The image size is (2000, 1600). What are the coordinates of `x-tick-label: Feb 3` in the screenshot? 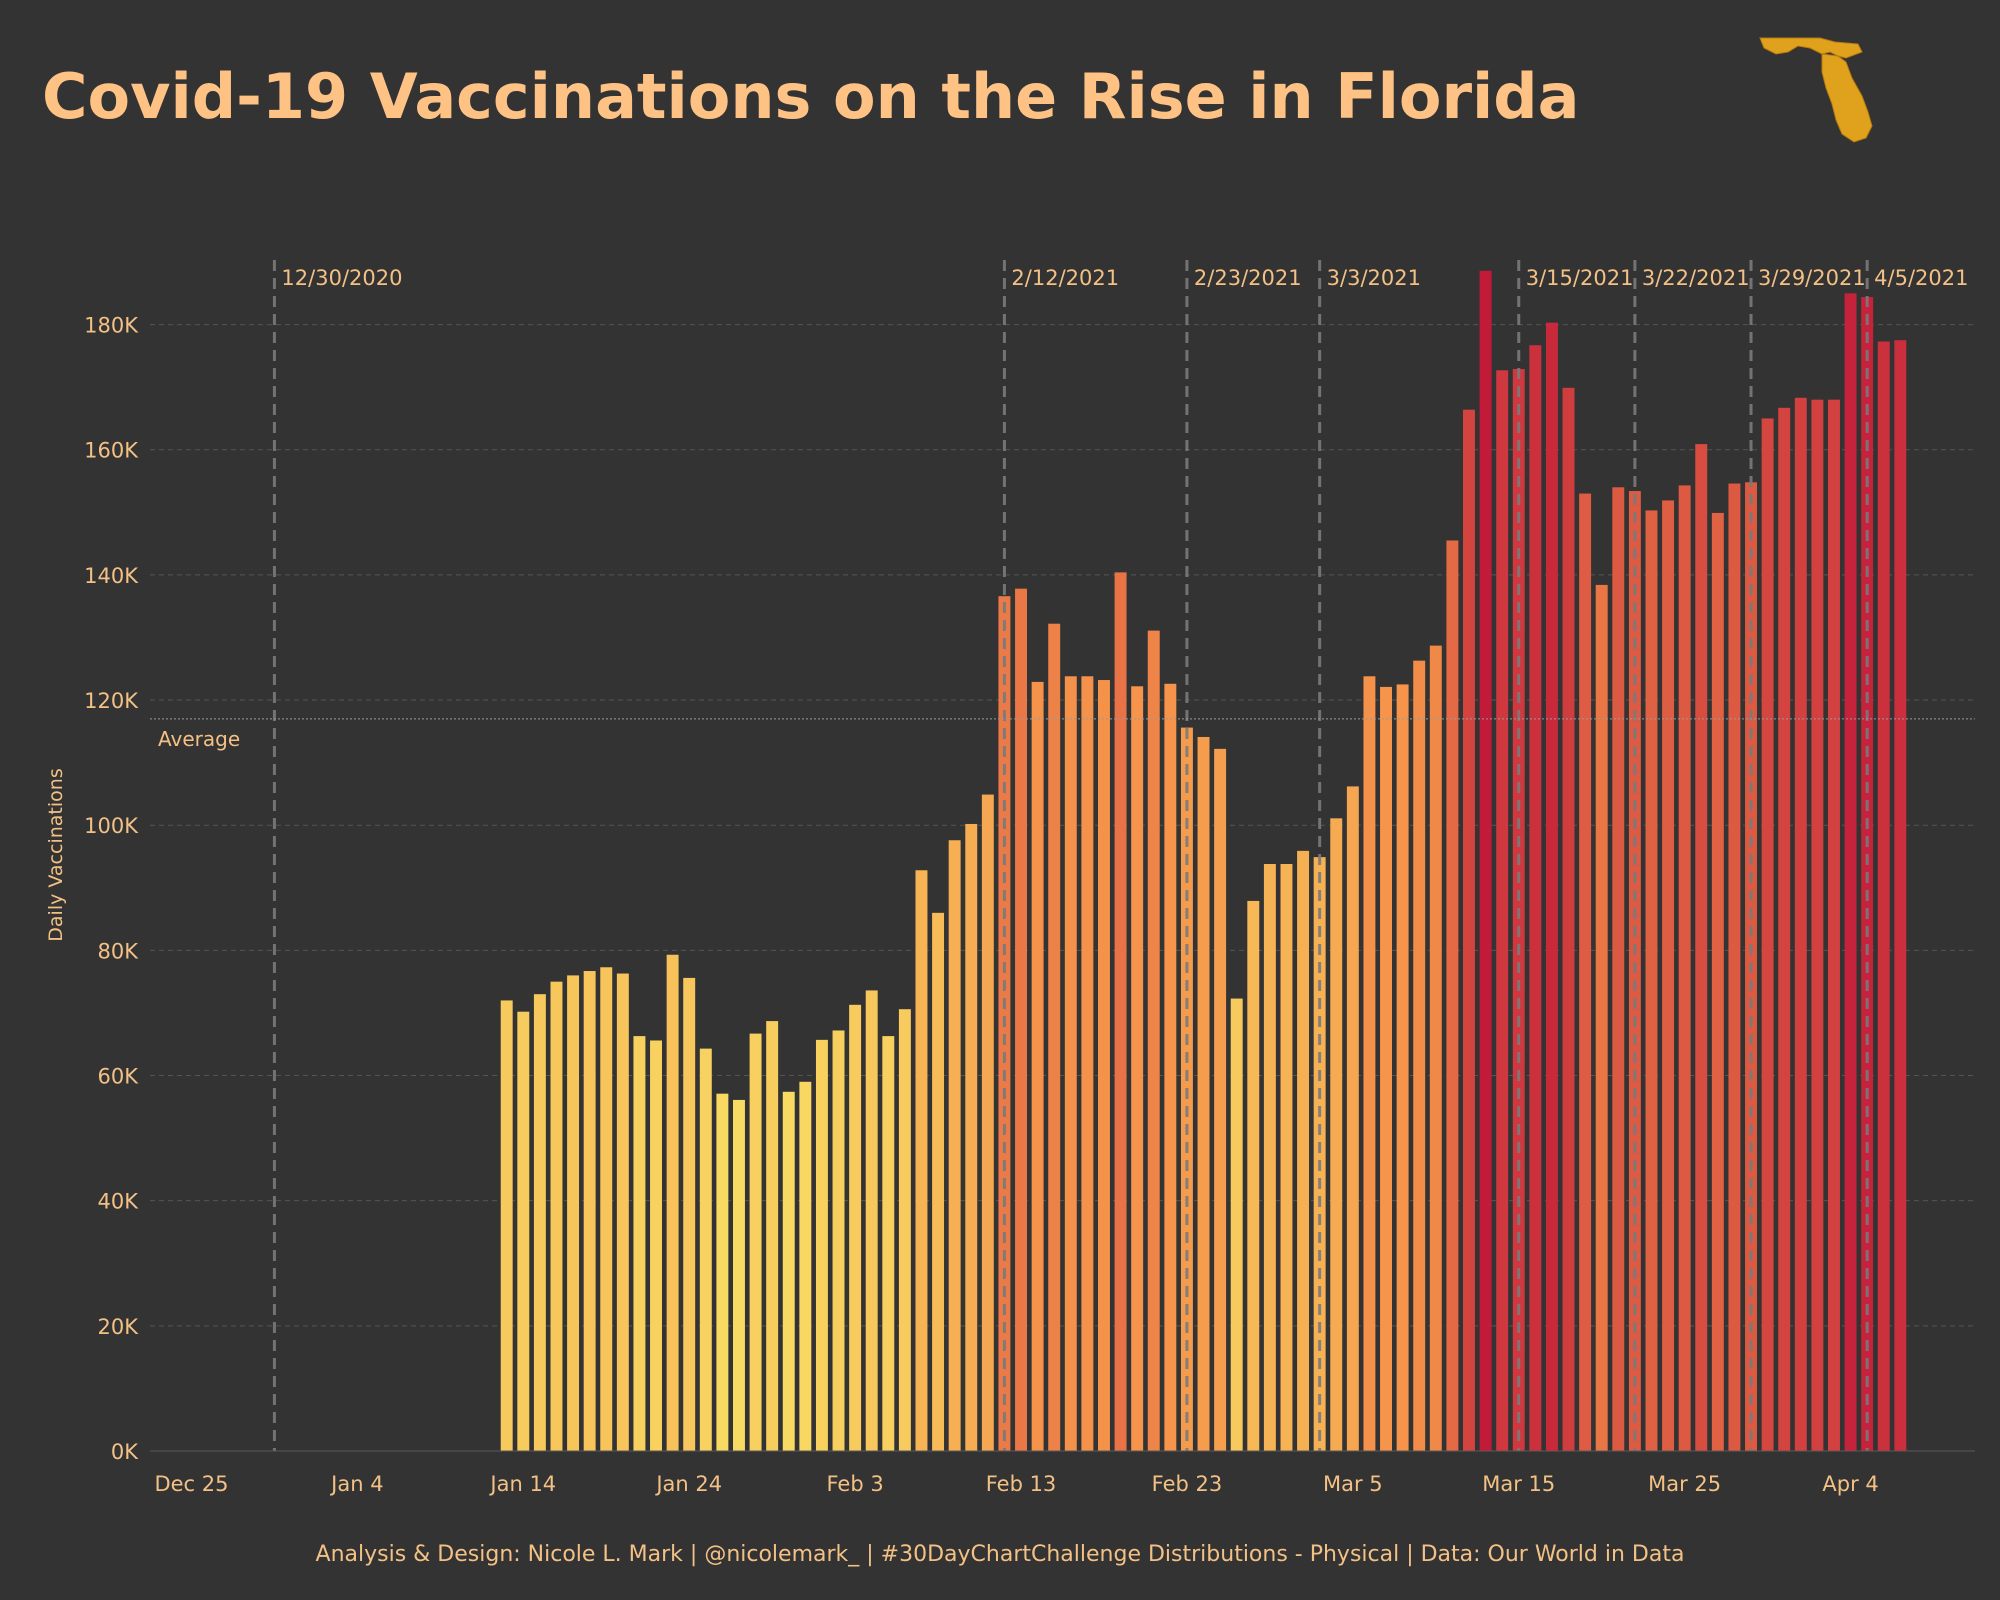 It's located at (855, 1484).